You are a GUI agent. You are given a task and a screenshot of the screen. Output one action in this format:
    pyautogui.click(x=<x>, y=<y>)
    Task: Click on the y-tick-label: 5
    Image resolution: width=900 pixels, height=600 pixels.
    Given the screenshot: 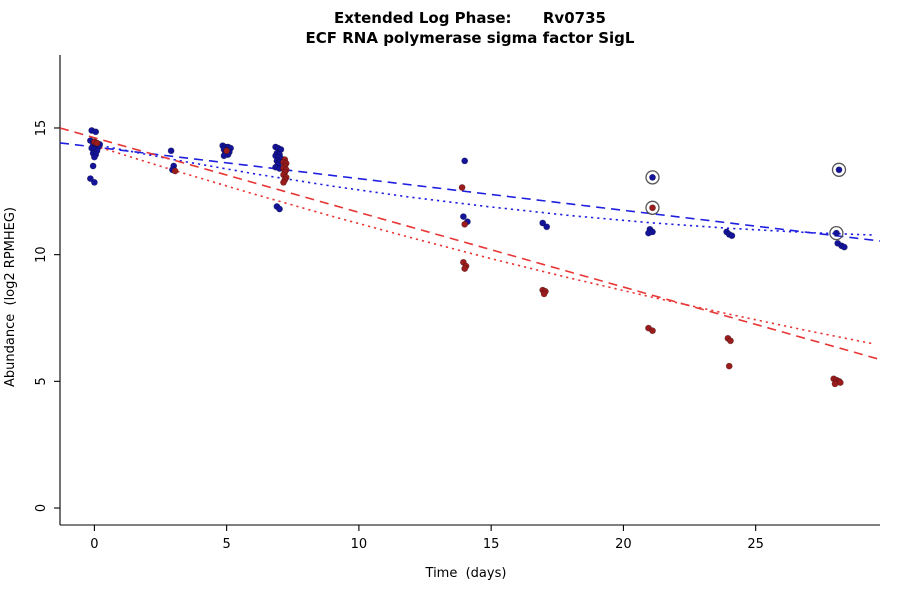 What is the action you would take?
    pyautogui.click(x=41, y=381)
    